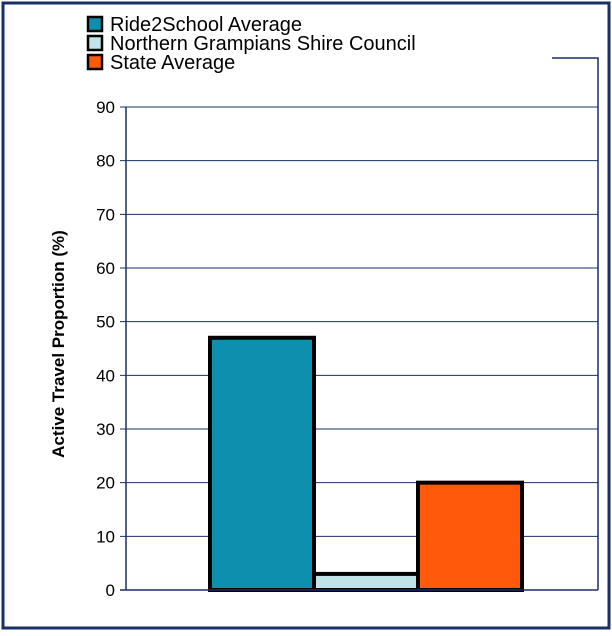 The image size is (612, 636). Describe the element at coordinates (105, 268) in the screenshot. I see `y-tick-label: 60` at that location.